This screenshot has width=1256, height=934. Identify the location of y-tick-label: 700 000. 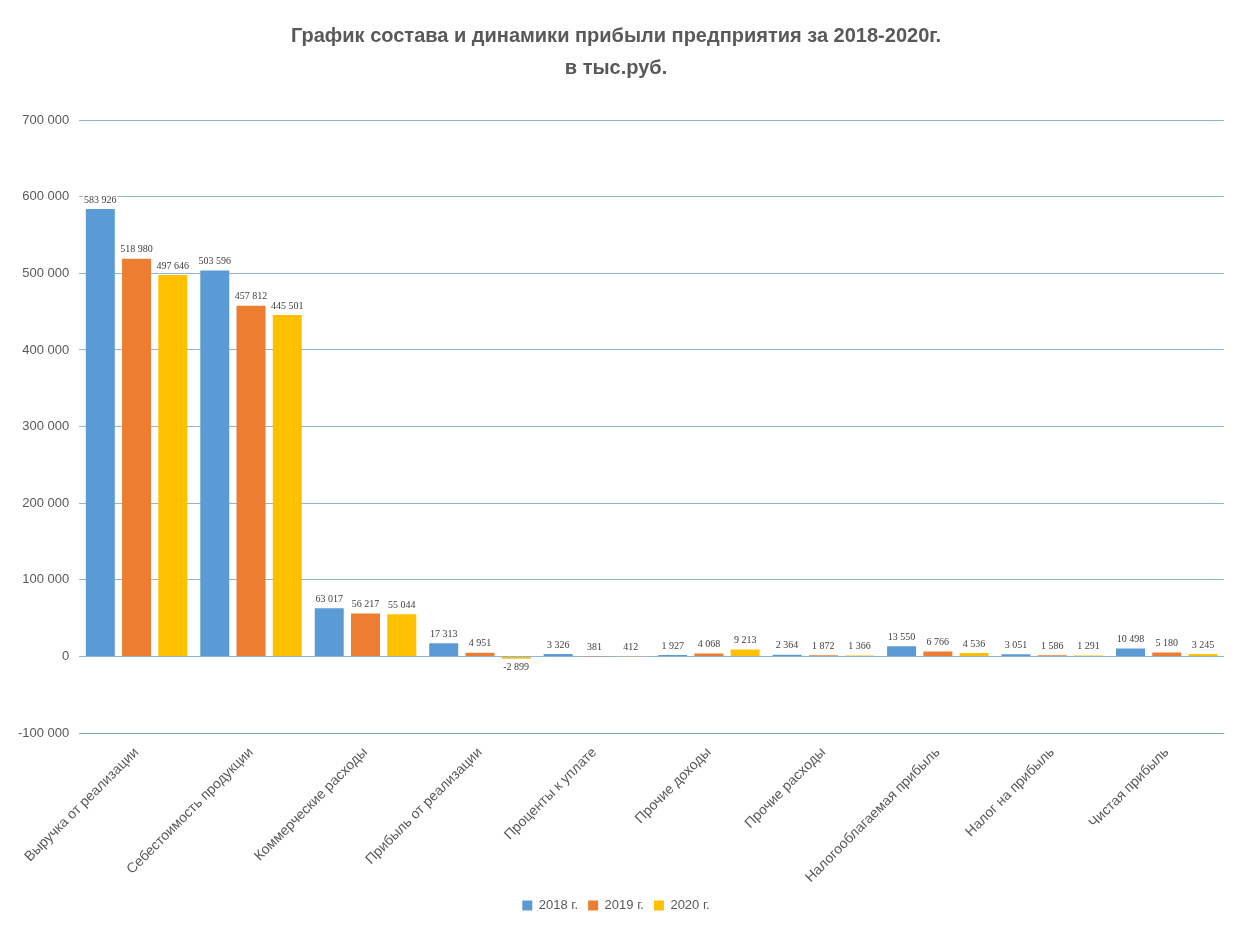
(46, 119).